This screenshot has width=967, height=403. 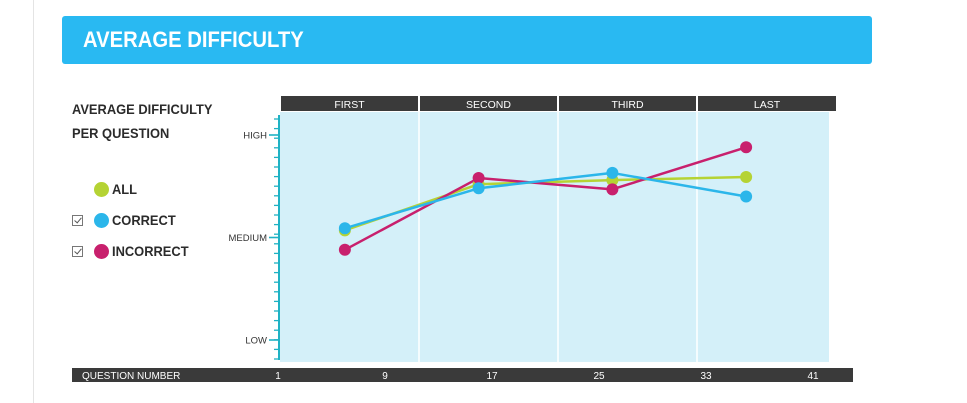 What do you see at coordinates (121, 133) in the screenshot?
I see `side-title-line2: PER QUESTION` at bounding box center [121, 133].